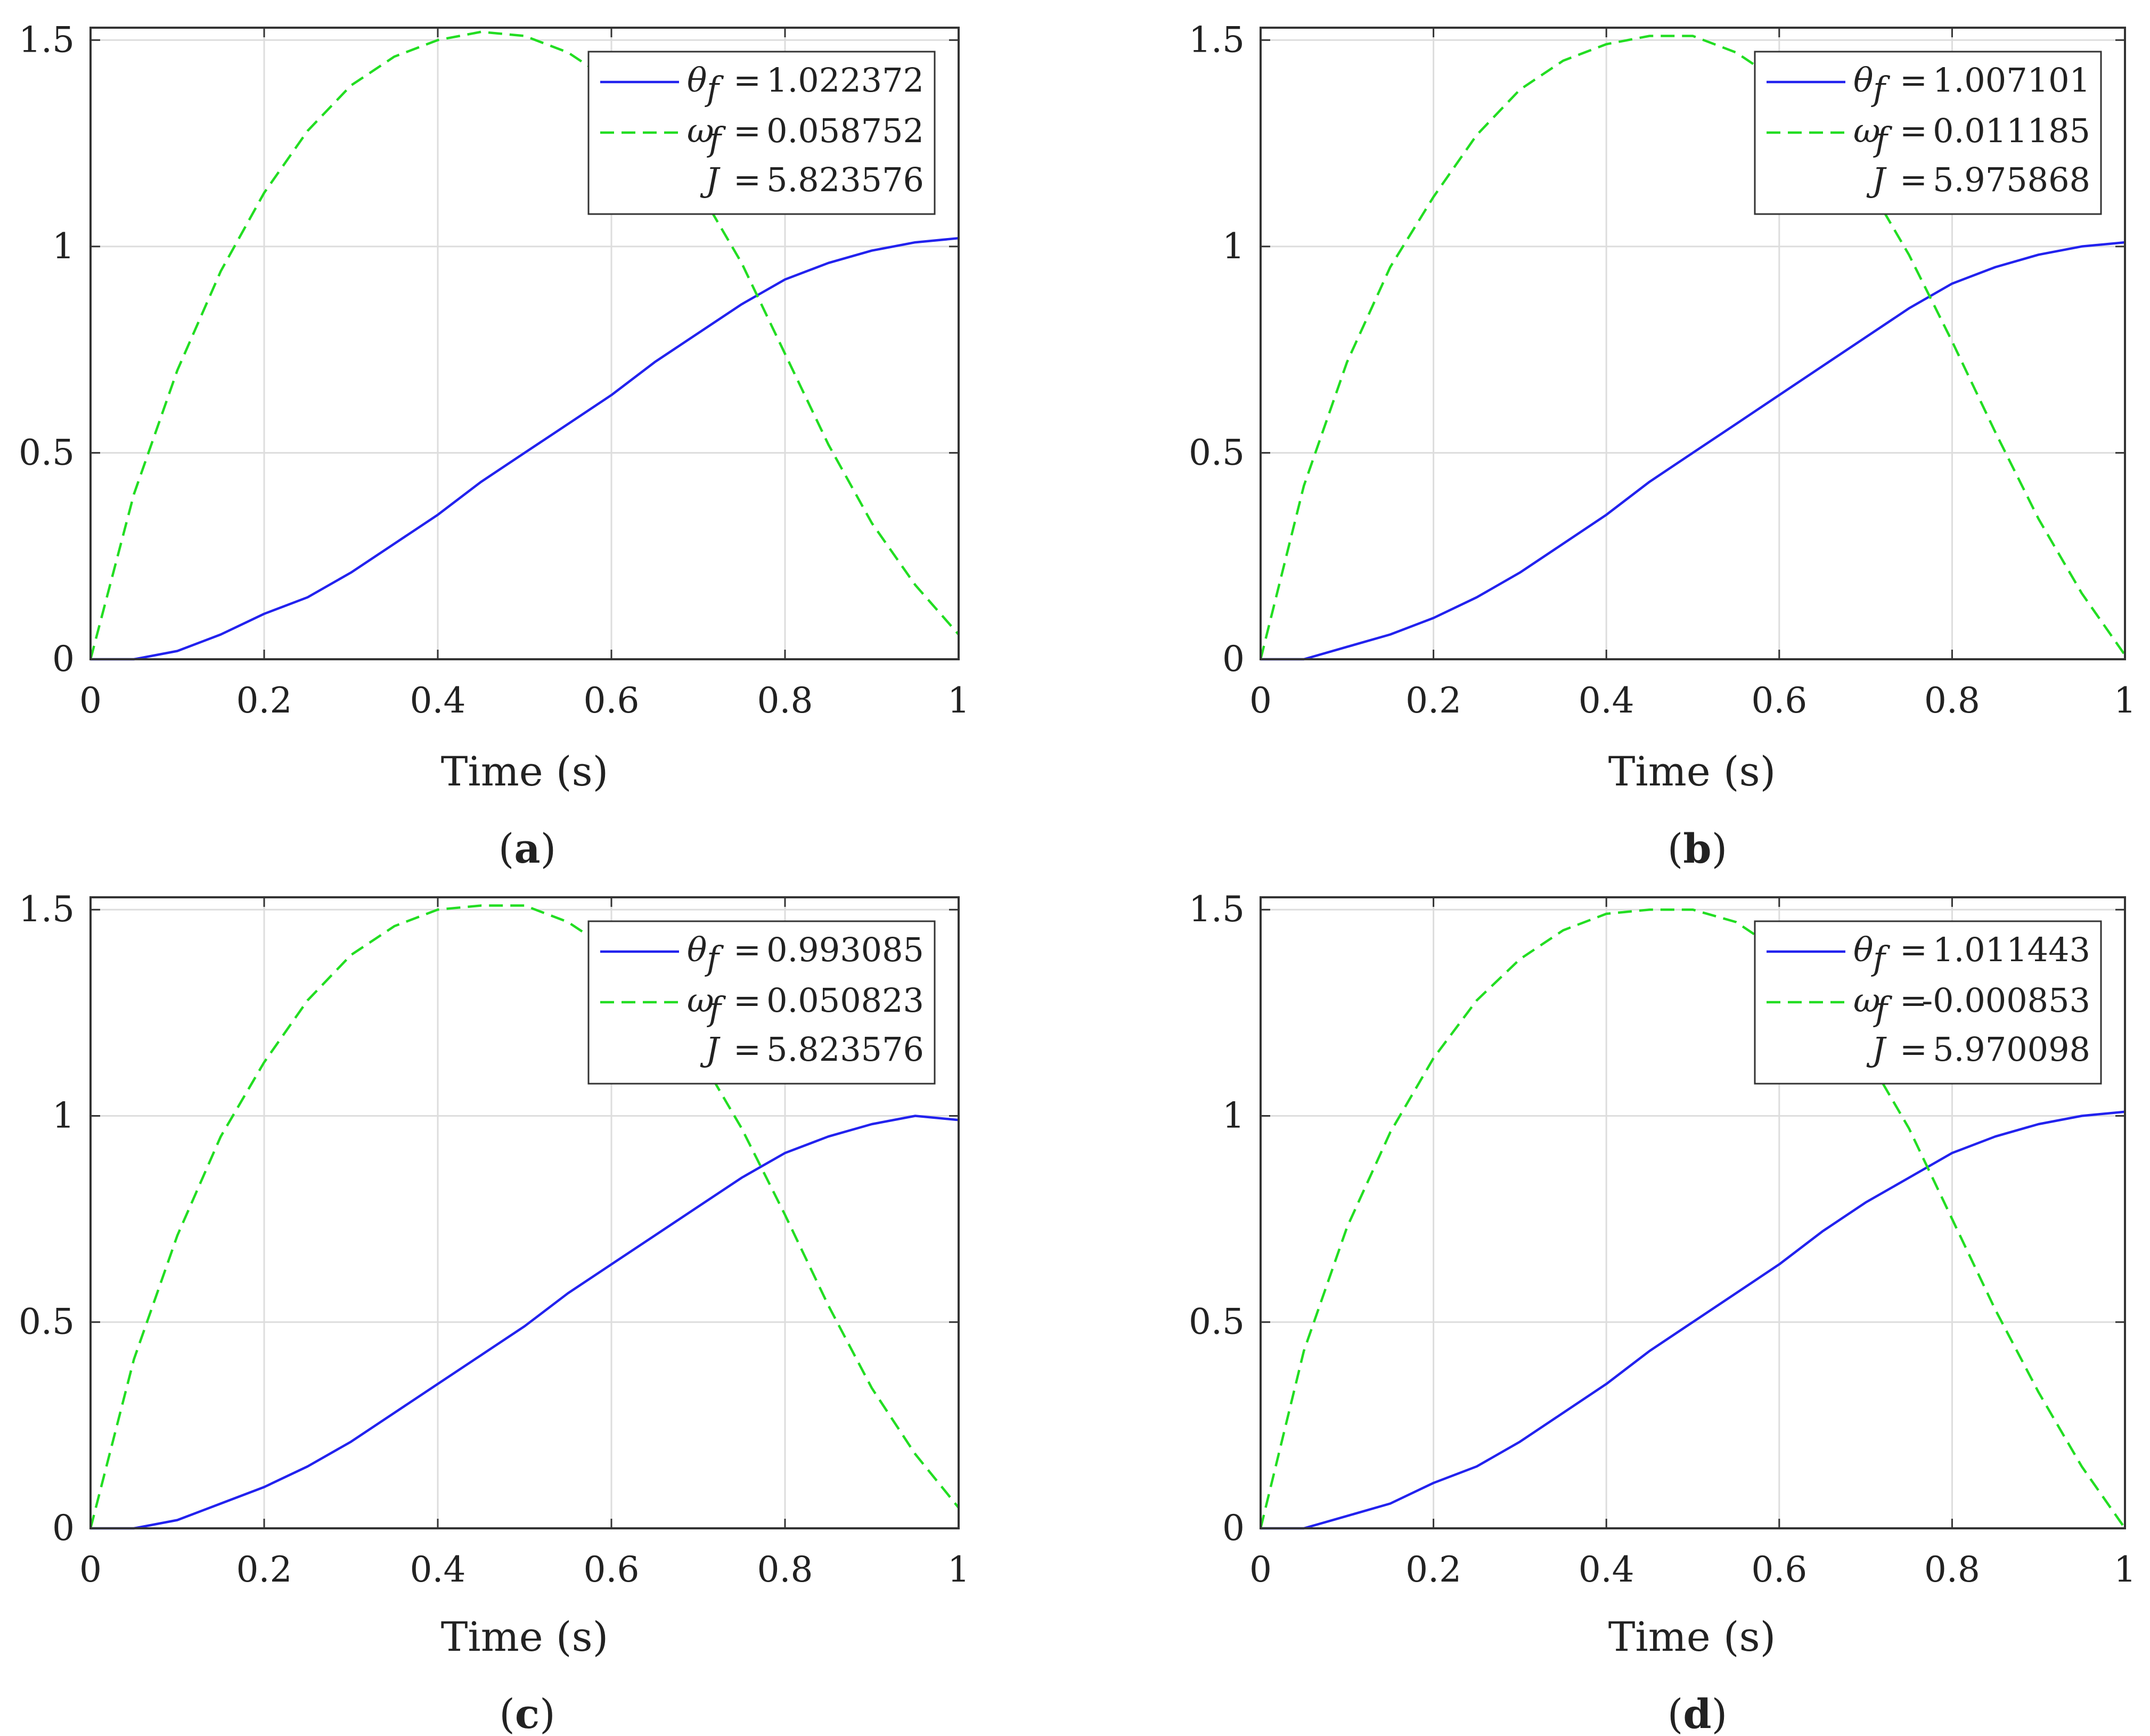  I want to click on legend-j-value: 5.970098, so click(2011, 1049).